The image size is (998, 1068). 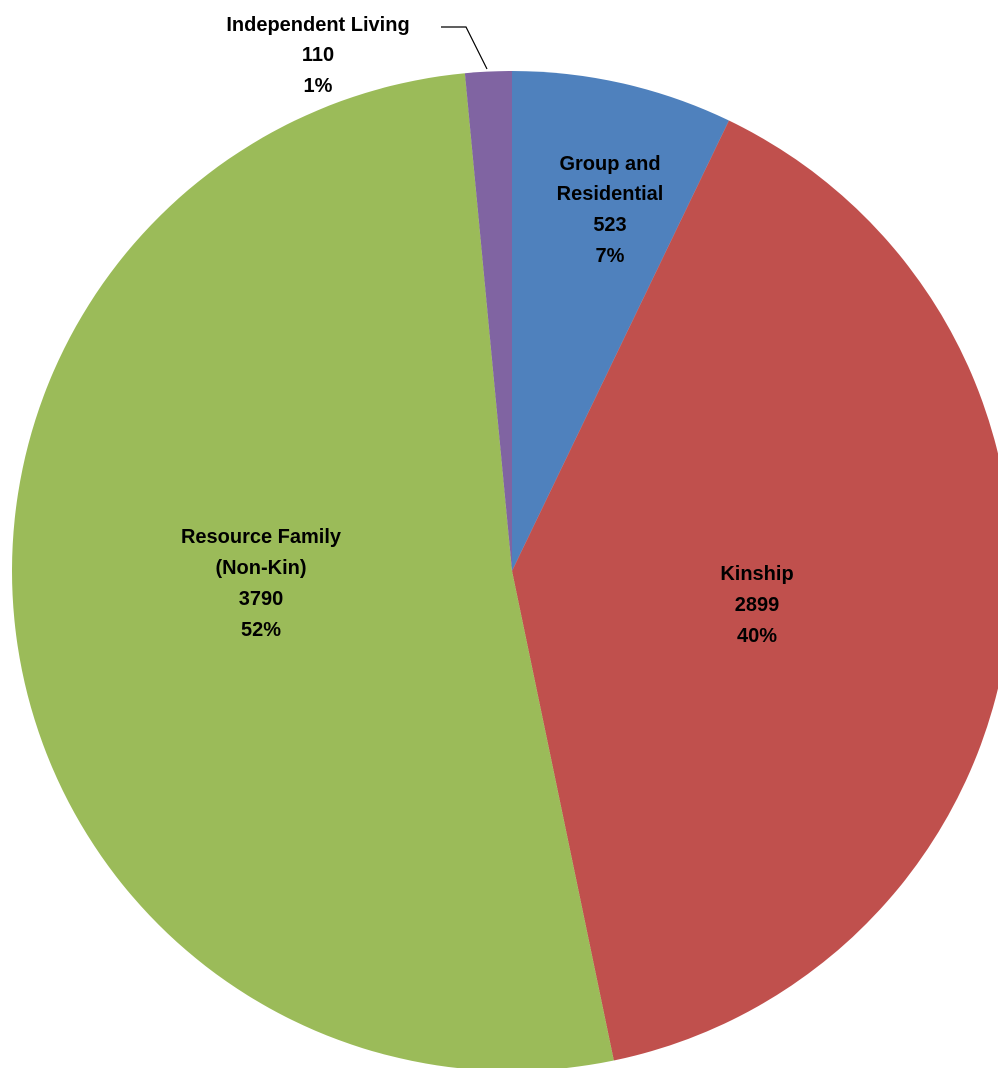 What do you see at coordinates (317, 25) in the screenshot?
I see `label-line-1: Independent Living` at bounding box center [317, 25].